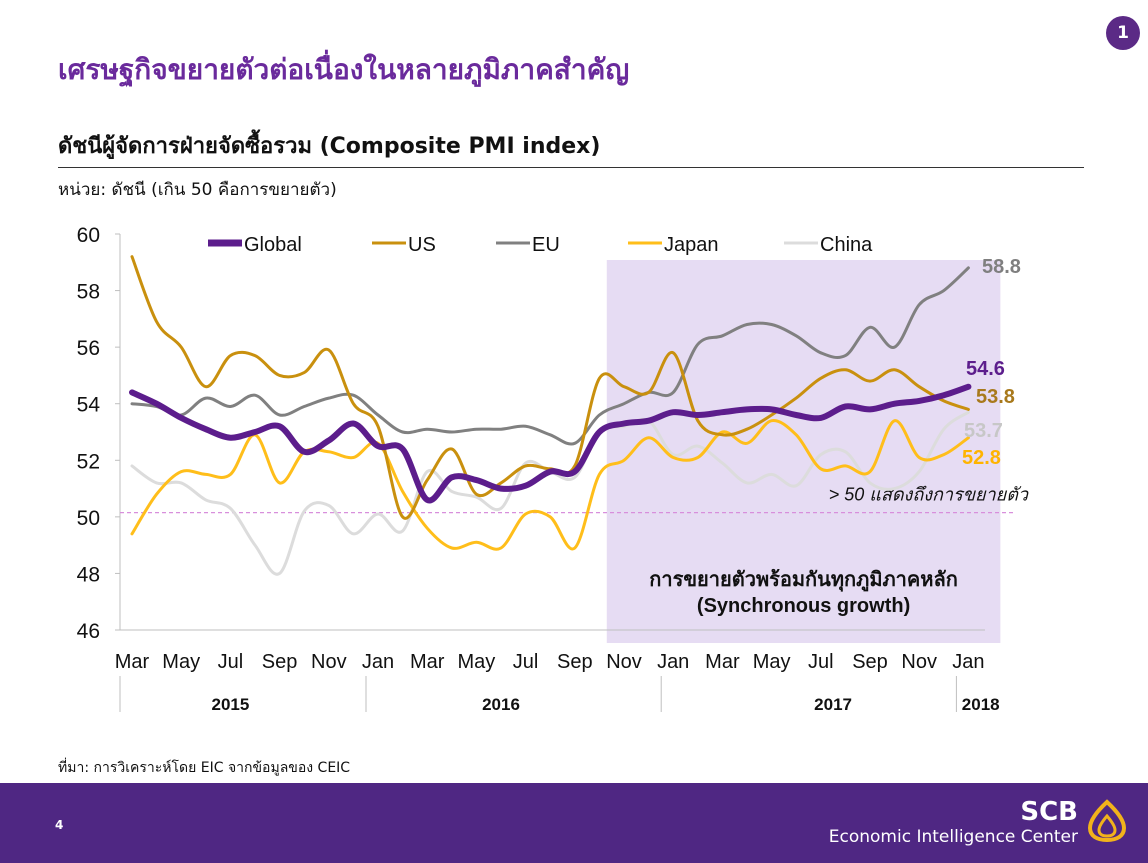 This screenshot has height=863, width=1148. Describe the element at coordinates (88, 461) in the screenshot. I see `y-tick-label: 52` at that location.